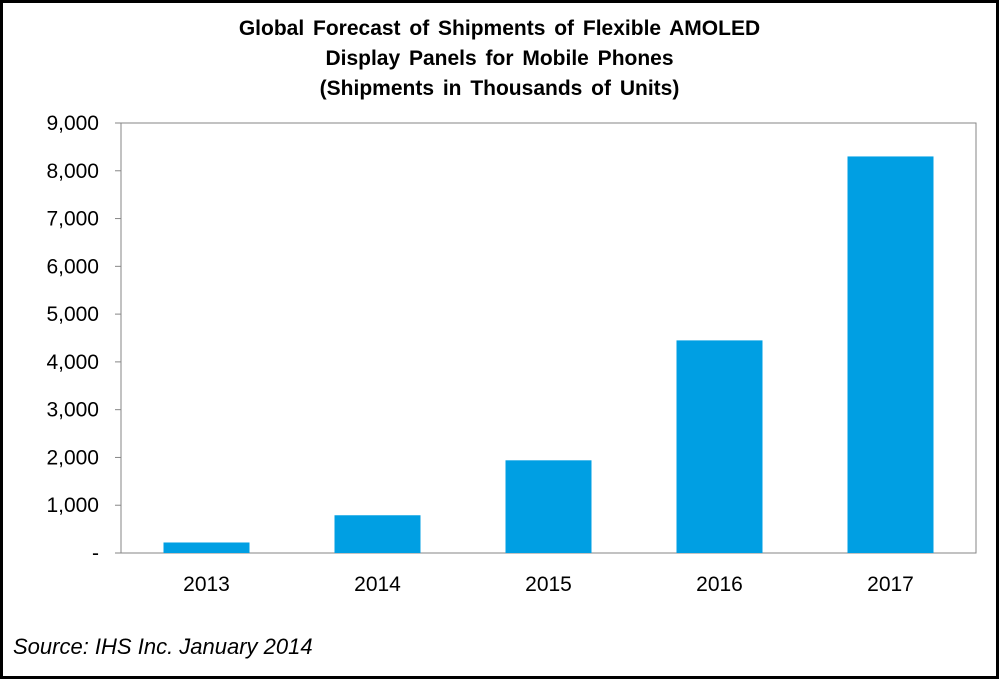 This screenshot has height=679, width=999. What do you see at coordinates (72, 171) in the screenshot?
I see `y-tick-label: 8,000` at bounding box center [72, 171].